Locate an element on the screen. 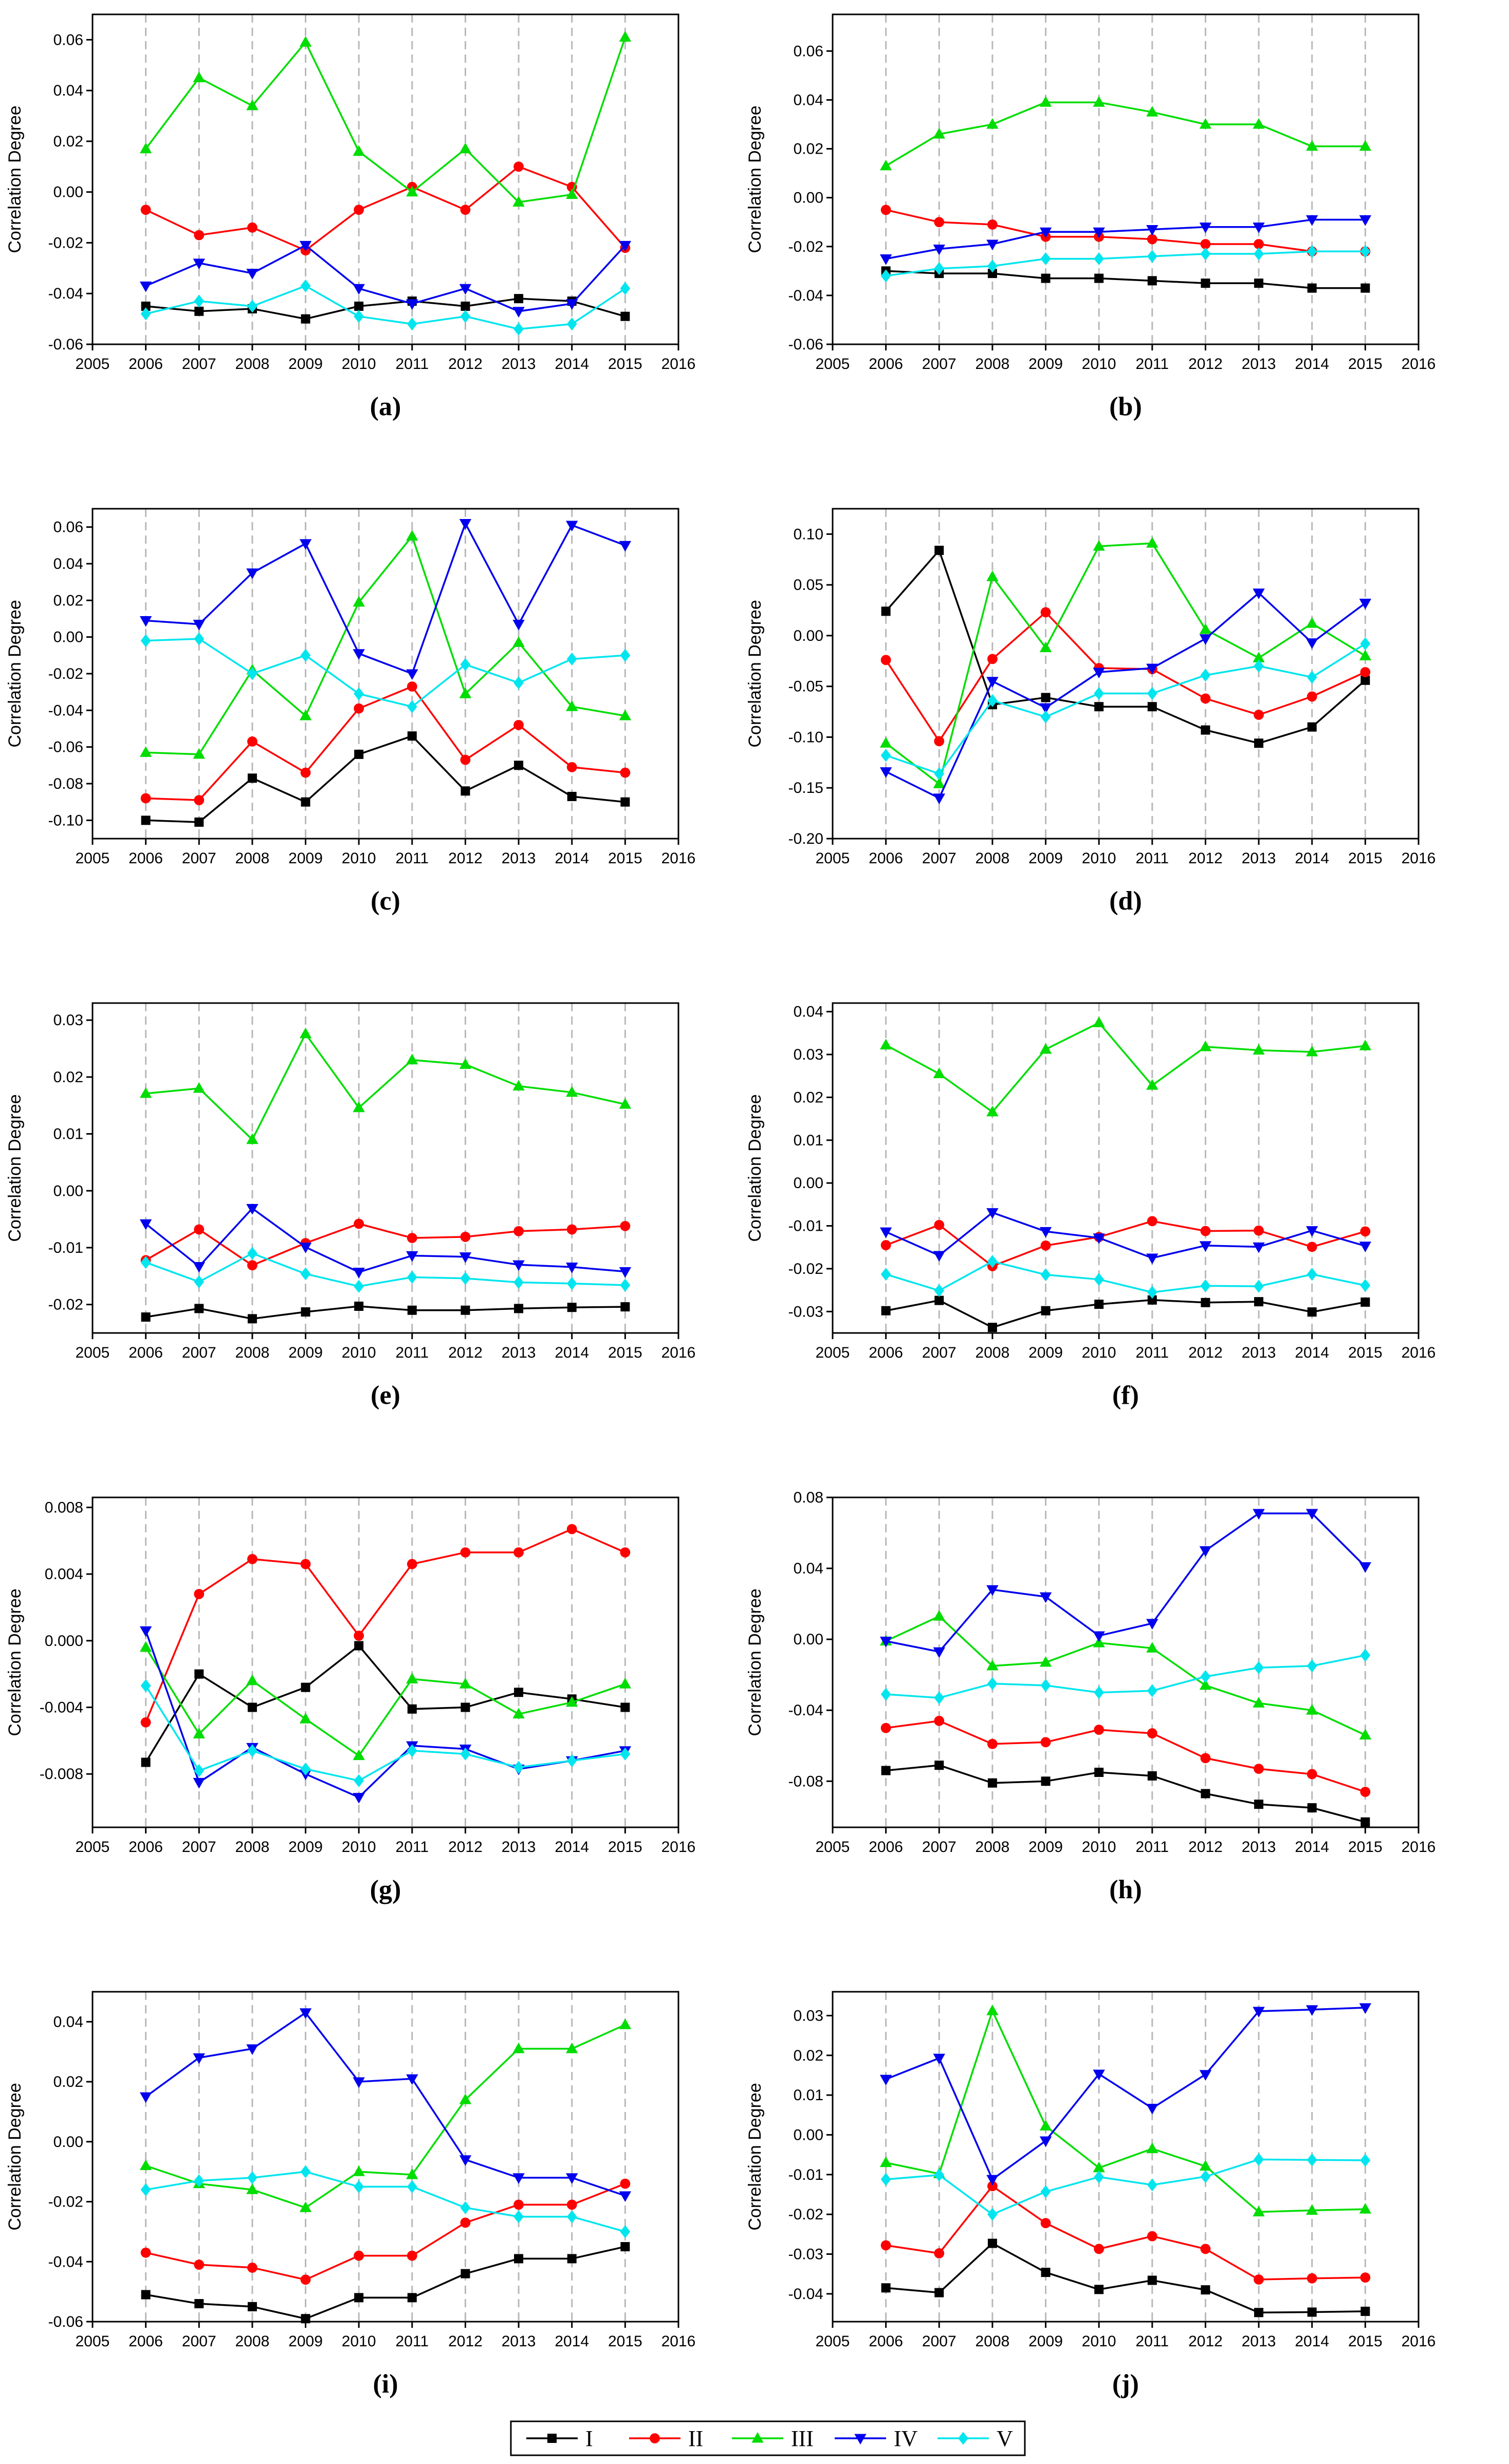 Image resolution: width=1509 pixels, height=2464 pixels. x-tick-label: 2007 is located at coordinates (199, 364).